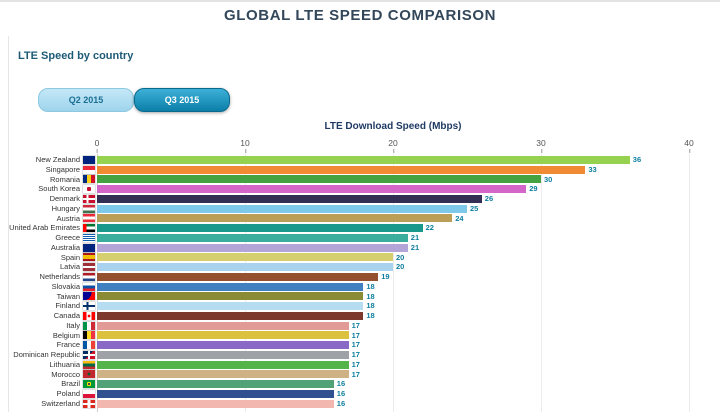 Image resolution: width=720 pixels, height=412 pixels. What do you see at coordinates (215, 393) in the screenshot?
I see `bar-poland` at bounding box center [215, 393].